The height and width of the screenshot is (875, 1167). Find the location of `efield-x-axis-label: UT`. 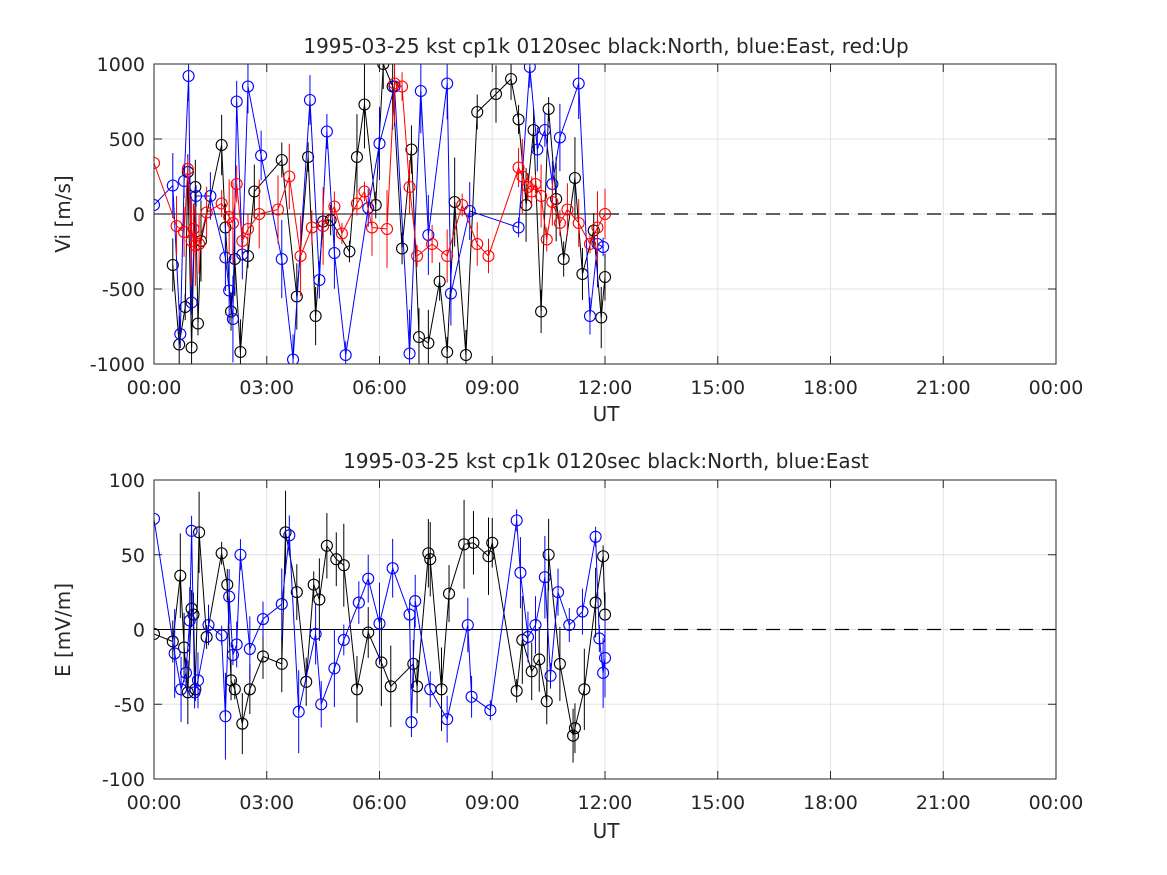

efield-x-axis-label: UT is located at coordinates (607, 831).